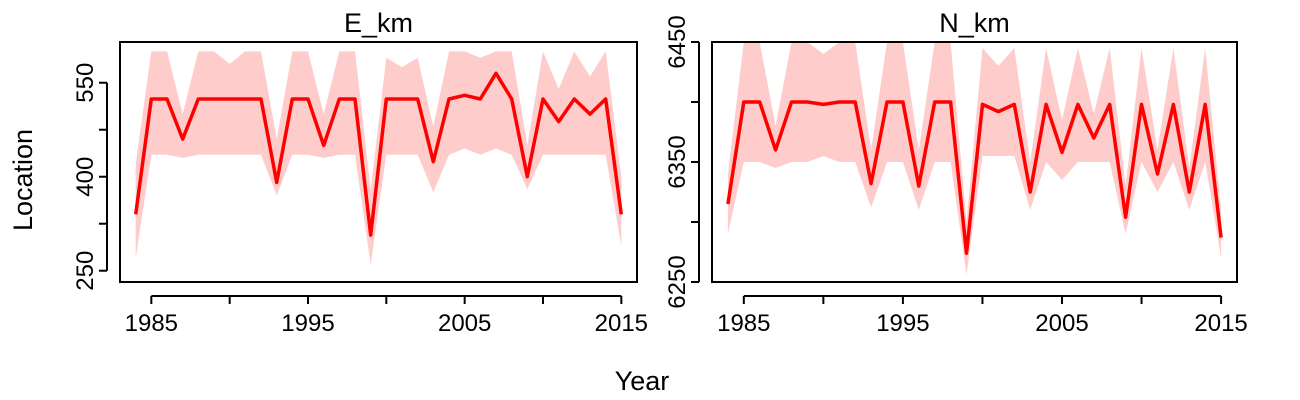 Image resolution: width=1300 pixels, height=400 pixels. Describe the element at coordinates (974, 177) in the screenshot. I see `series-line` at that location.